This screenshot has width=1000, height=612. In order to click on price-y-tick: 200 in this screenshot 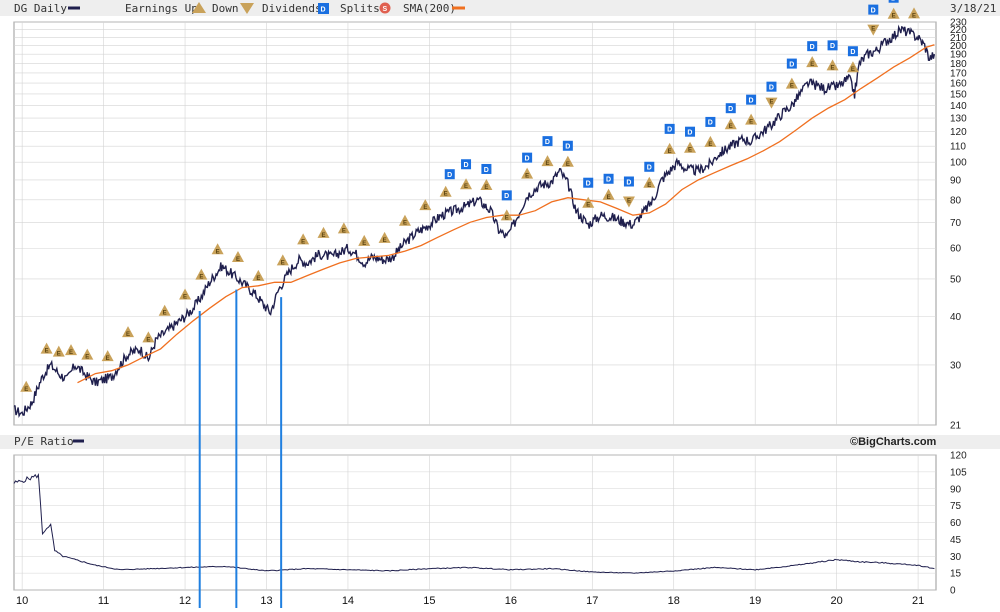, I will do `click(958, 46)`.